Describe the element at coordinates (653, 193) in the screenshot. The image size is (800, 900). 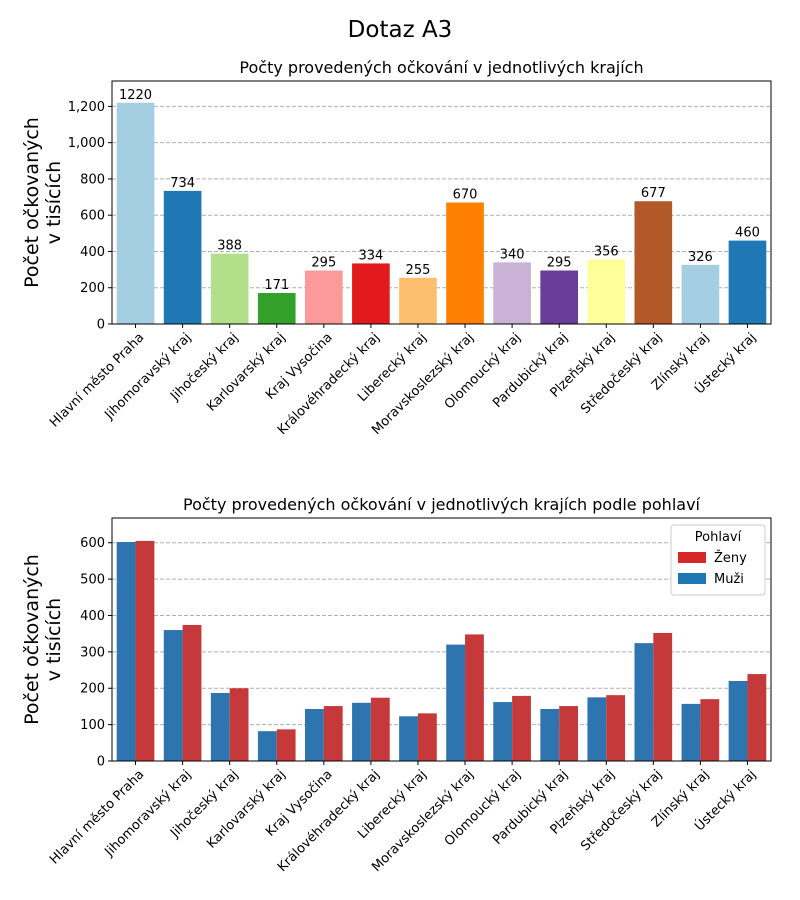
I see `data-label: 677` at that location.